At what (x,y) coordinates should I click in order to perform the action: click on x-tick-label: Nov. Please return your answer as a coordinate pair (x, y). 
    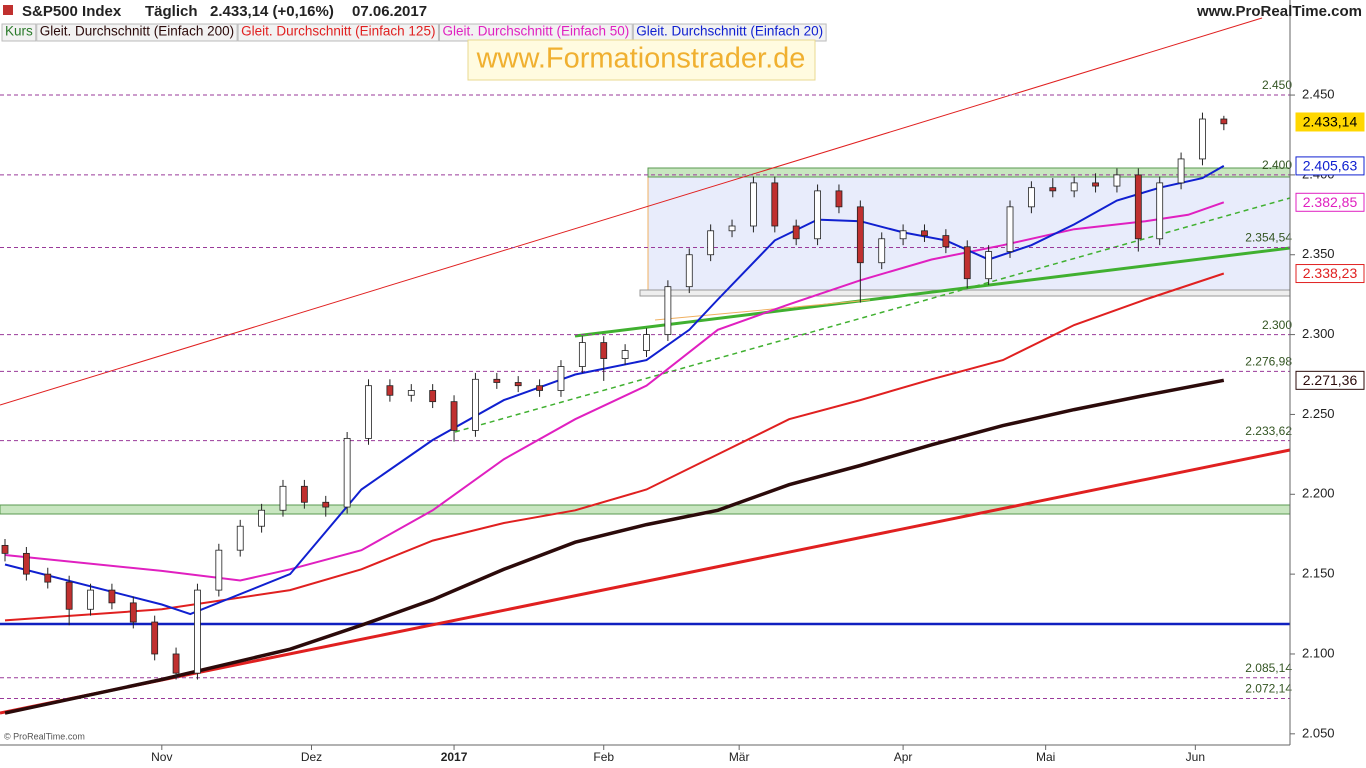
    Looking at the image, I should click on (161, 757).